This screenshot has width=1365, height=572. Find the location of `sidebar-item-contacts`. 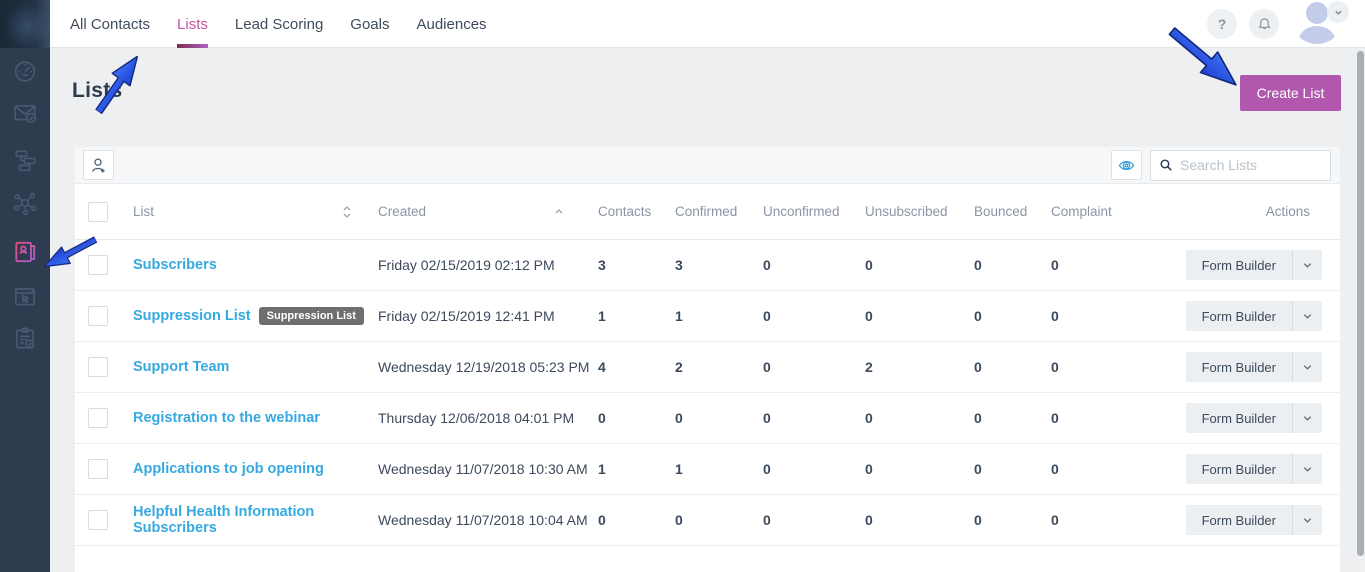

sidebar-item-contacts is located at coordinates (25, 252).